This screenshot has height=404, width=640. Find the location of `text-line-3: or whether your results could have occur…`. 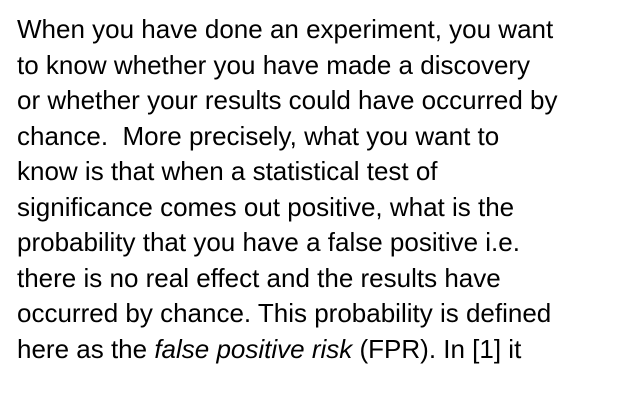

text-line-3: or whether your results could have occur… is located at coordinates (287, 100).